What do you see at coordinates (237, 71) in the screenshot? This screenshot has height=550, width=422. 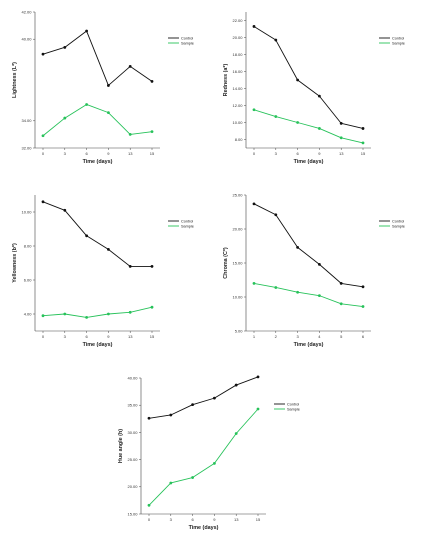 I see `y-tick-label: 16.00` at bounding box center [237, 71].